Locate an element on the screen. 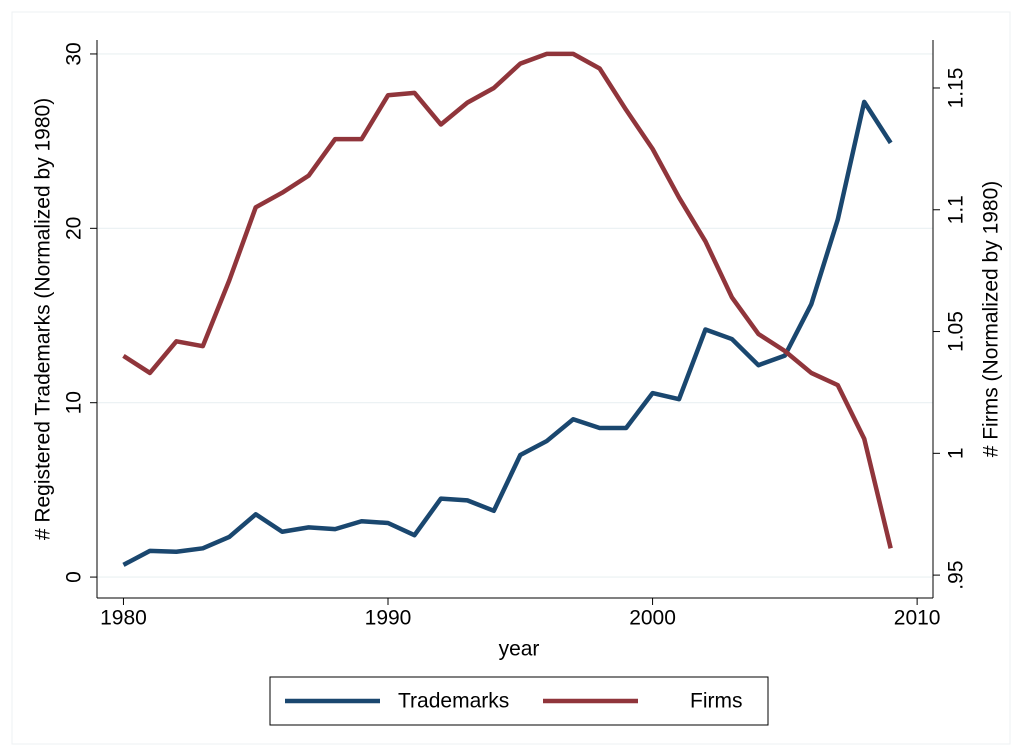 The width and height of the screenshot is (1022, 755). x-tick-label: 1980 is located at coordinates (123, 618).